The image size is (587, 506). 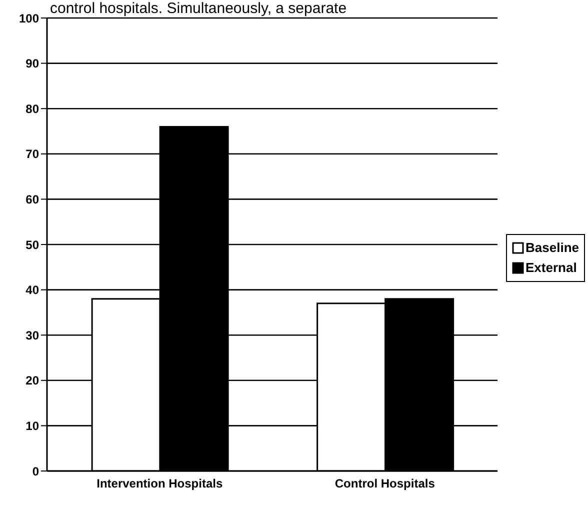 I want to click on y-tick-label: 0, so click(x=36, y=471).